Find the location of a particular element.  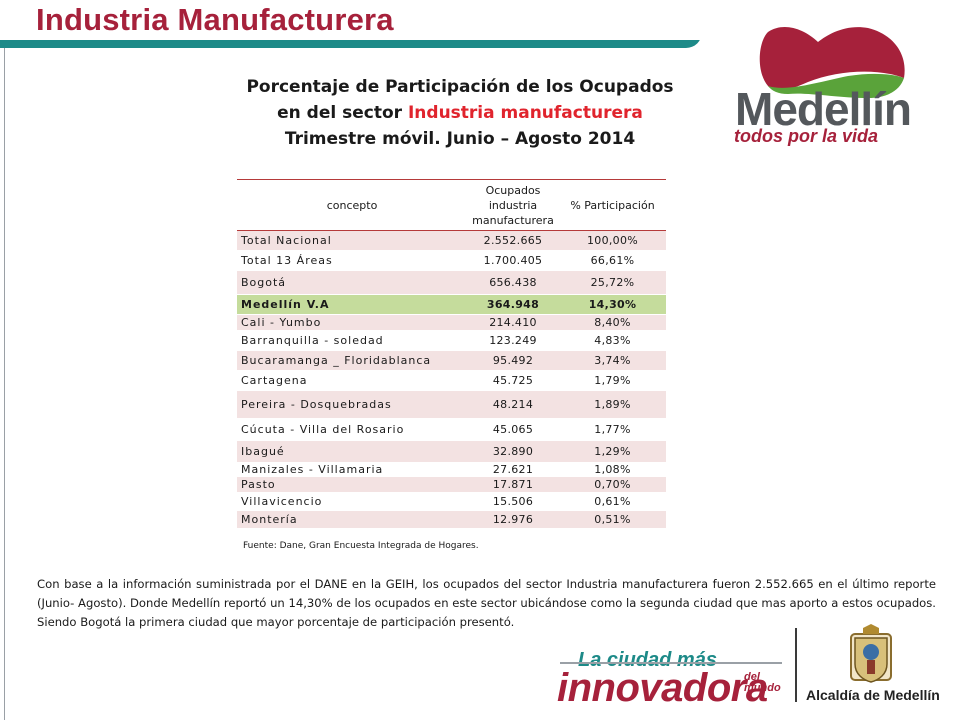

header-participacion: % Participación is located at coordinates (612, 205).